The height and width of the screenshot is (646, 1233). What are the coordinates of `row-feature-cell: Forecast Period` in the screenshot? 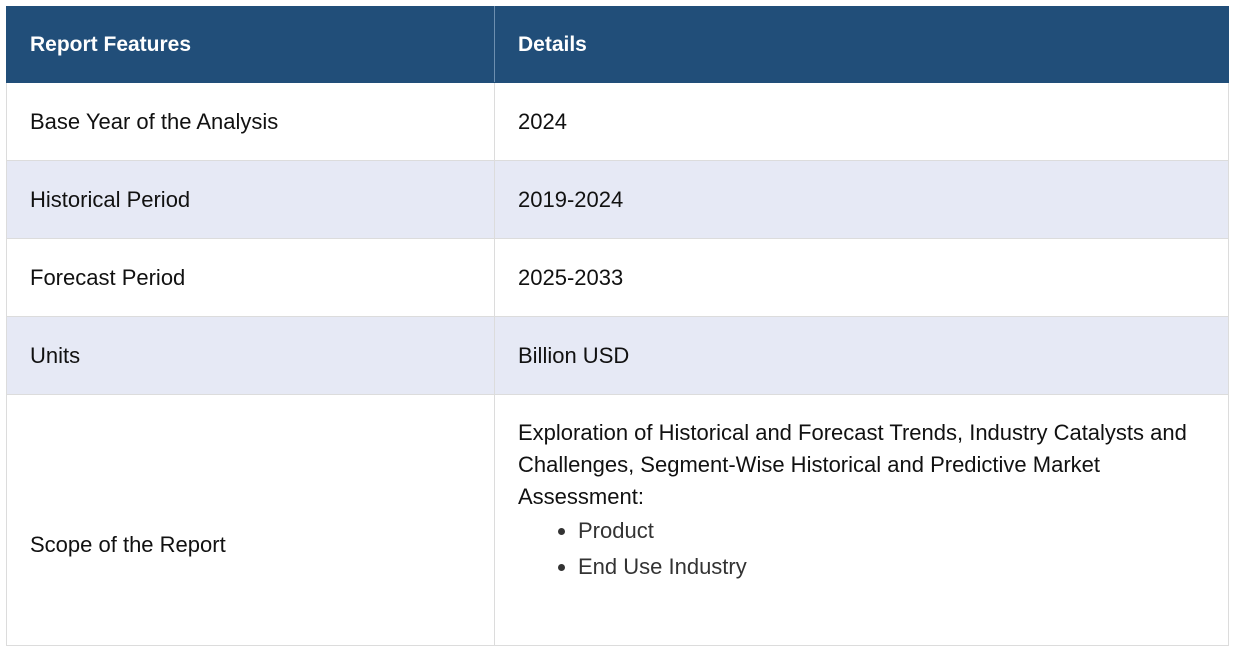 It's located at (250, 277).